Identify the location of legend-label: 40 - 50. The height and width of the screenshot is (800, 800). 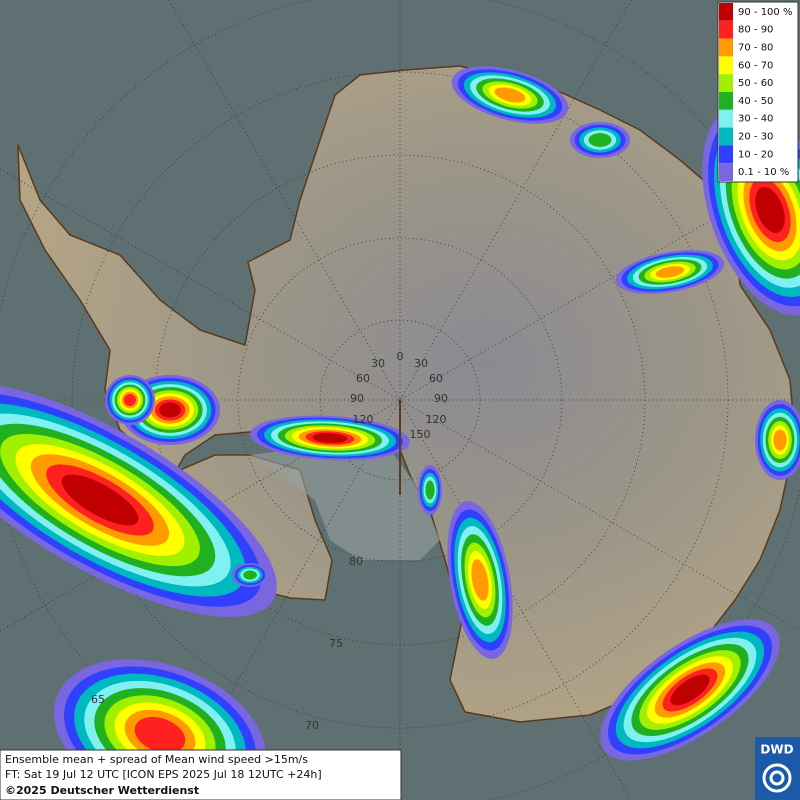
(755, 101).